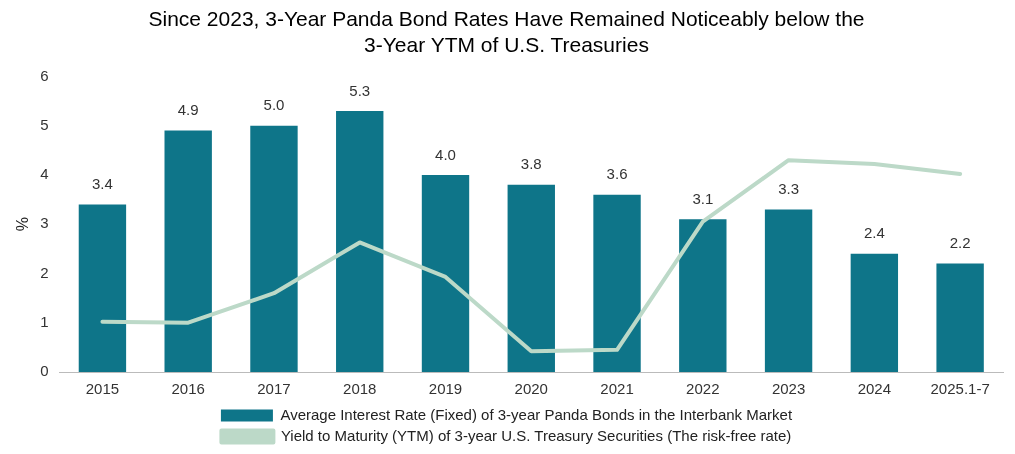 The width and height of the screenshot is (1015, 454). I want to click on x-tick-label: 2018, so click(360, 389).